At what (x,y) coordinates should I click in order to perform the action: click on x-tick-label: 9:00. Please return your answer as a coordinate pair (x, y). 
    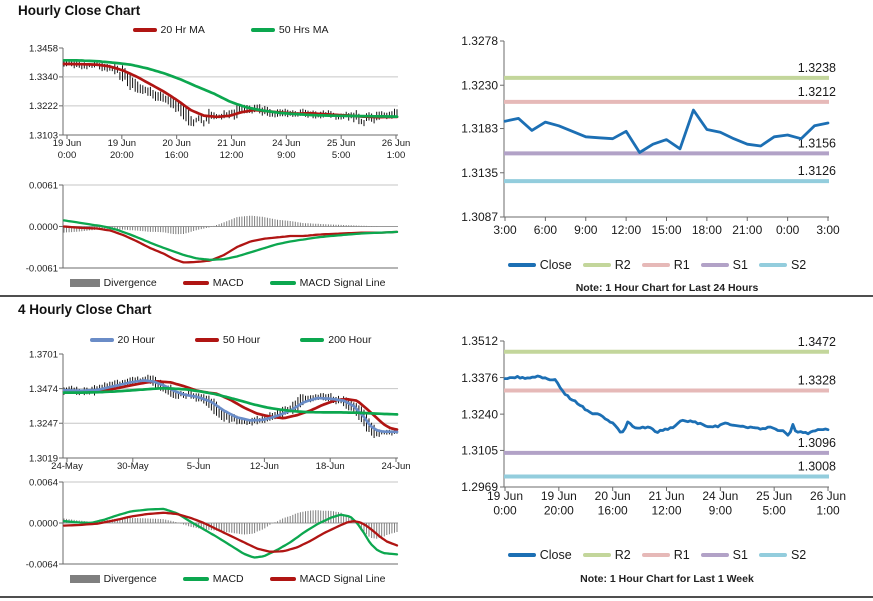
    Looking at the image, I should click on (586, 230).